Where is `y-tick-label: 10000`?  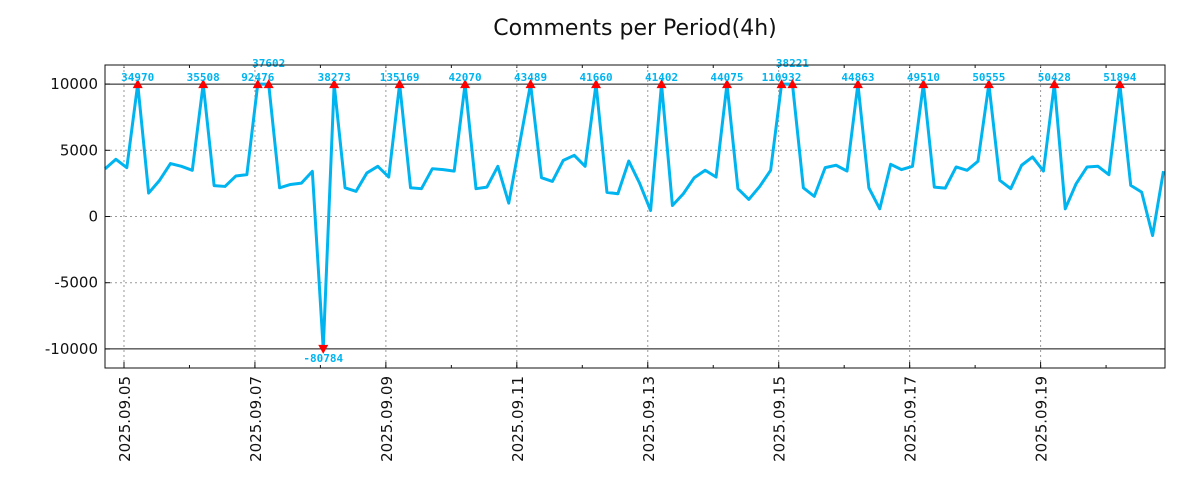
y-tick-label: 10000 is located at coordinates (74, 84).